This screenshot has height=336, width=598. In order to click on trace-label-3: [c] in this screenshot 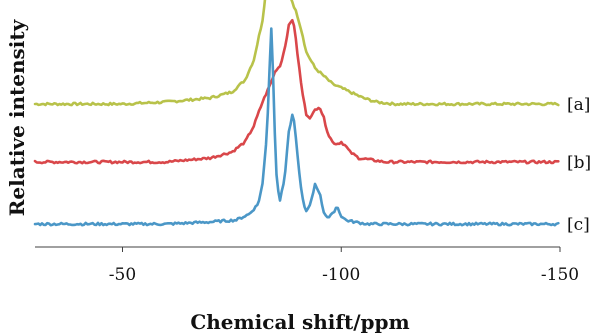, I will do `click(578, 225)`.